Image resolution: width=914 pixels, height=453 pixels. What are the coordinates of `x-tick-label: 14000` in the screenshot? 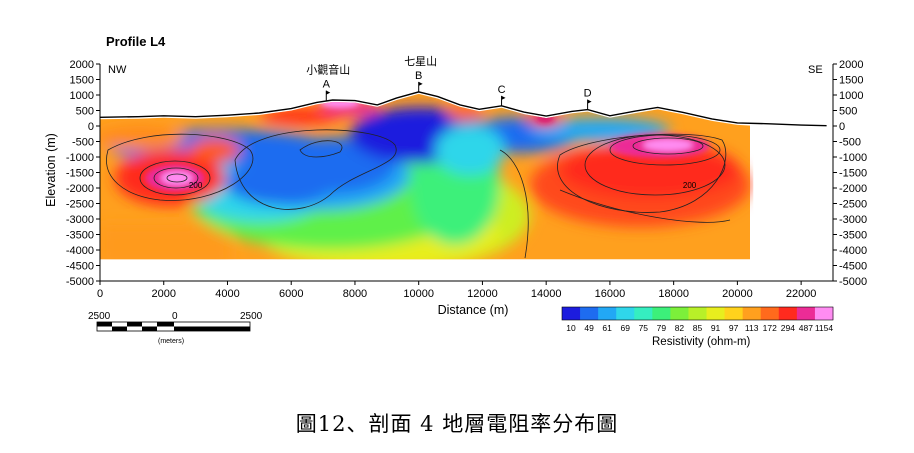 It's located at (546, 294).